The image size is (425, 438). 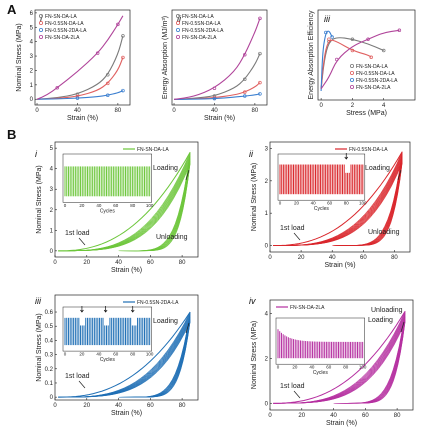 I want to click on chart-b-ii-ytick-label-1: 1, so click(x=267, y=214).